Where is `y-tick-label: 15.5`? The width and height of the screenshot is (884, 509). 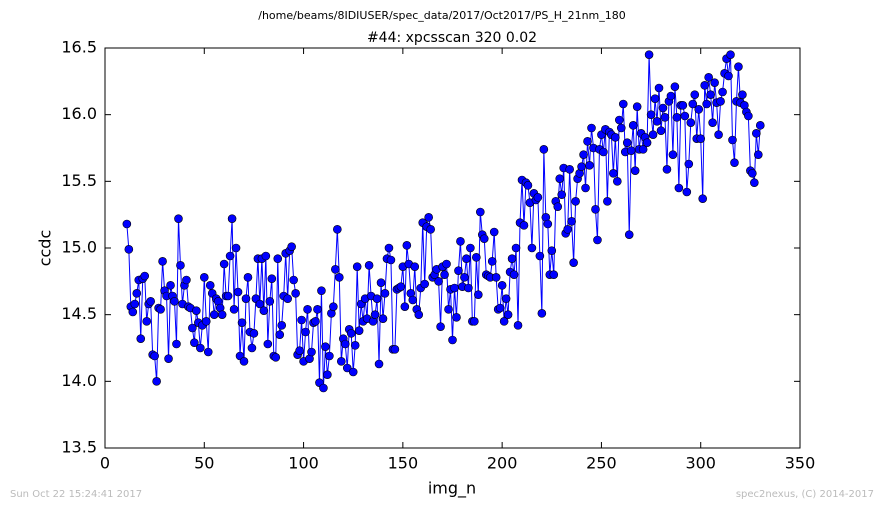 y-tick-label: 15.5 is located at coordinates (79, 180).